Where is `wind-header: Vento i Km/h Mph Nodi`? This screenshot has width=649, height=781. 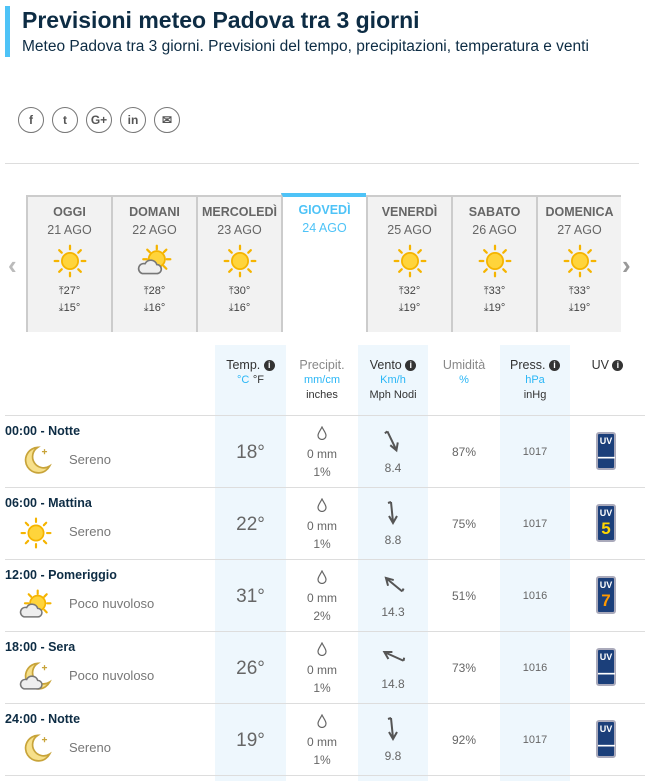 wind-header: Vento i Km/h Mph Nodi is located at coordinates (393, 380).